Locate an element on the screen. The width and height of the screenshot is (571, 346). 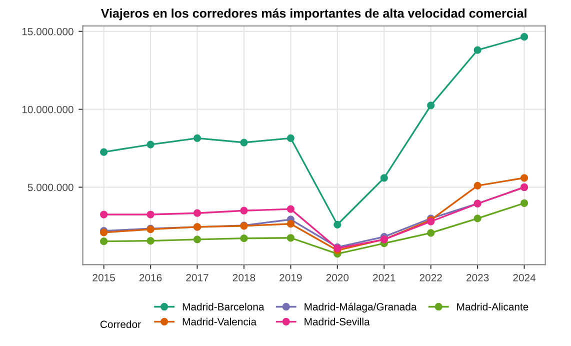
x-tick-label: 2015 is located at coordinates (103, 278).